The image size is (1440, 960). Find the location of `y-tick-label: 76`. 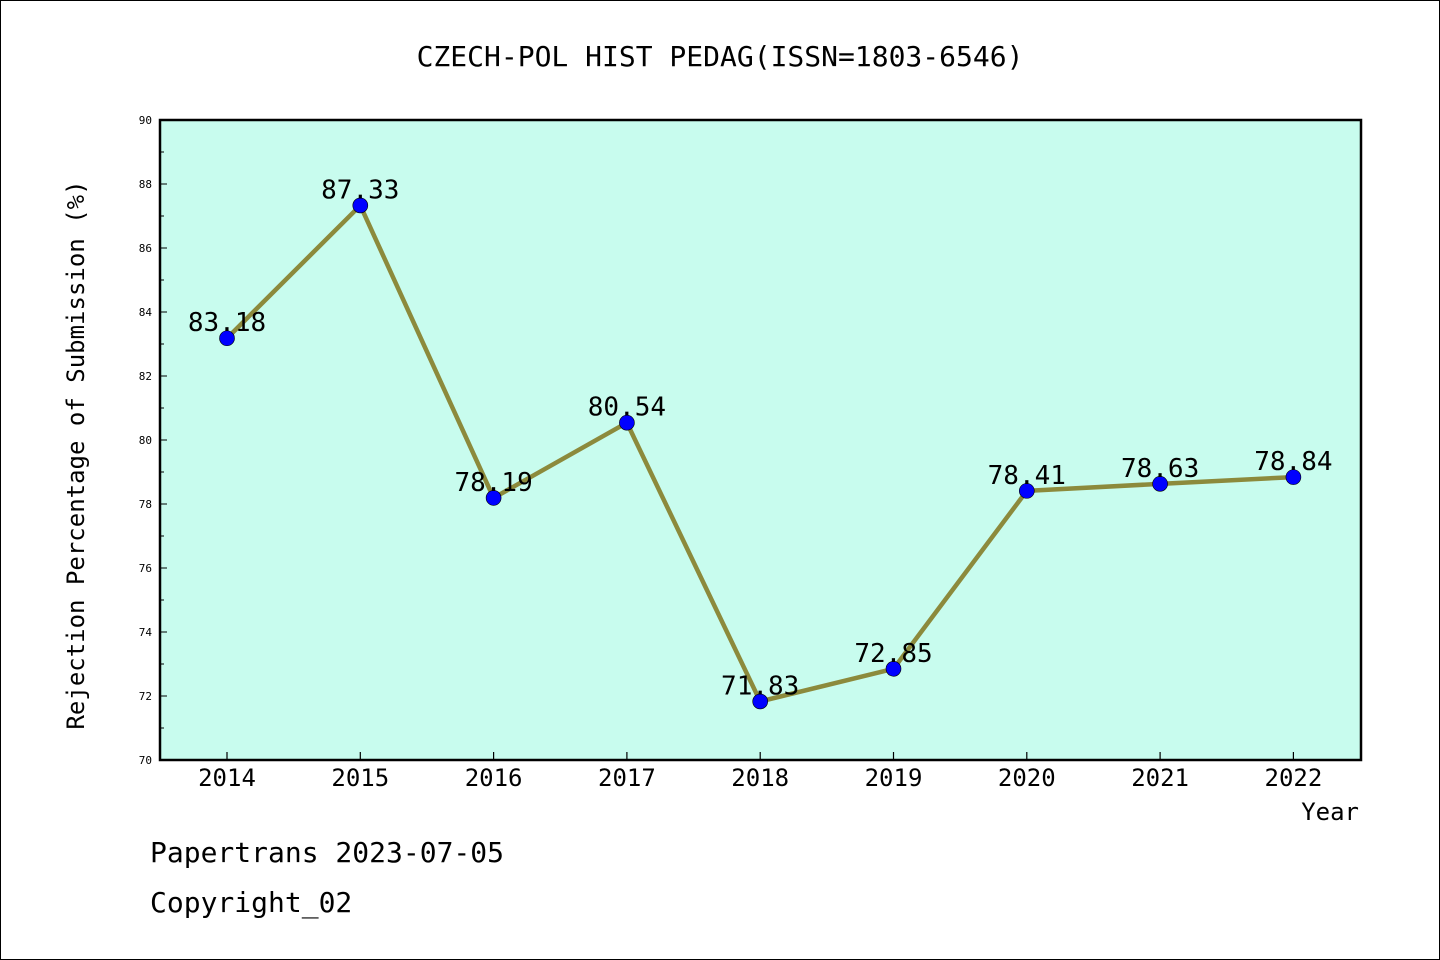

y-tick-label: 76 is located at coordinates (145, 568).